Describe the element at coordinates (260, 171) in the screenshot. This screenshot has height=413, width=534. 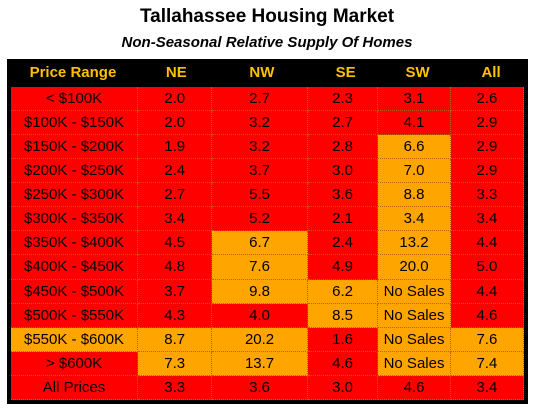
I see `cell-nw: 3.7` at that location.